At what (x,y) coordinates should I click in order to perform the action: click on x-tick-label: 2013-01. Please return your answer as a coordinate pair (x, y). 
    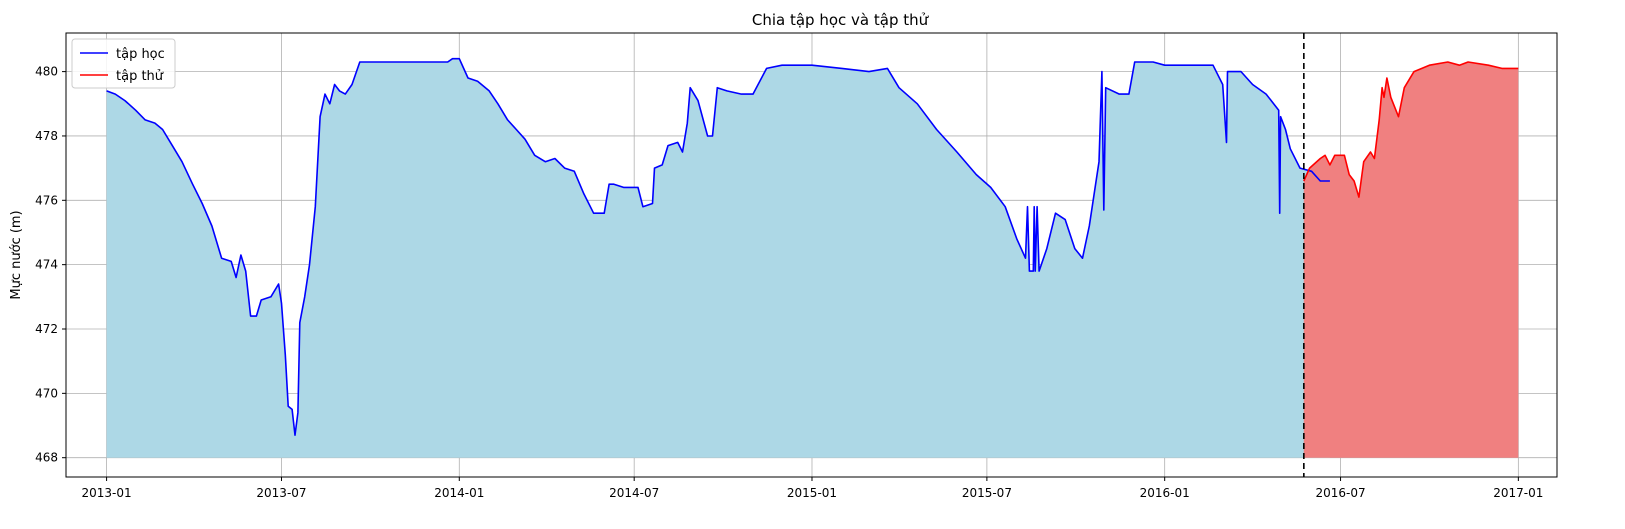
    Looking at the image, I should click on (107, 493).